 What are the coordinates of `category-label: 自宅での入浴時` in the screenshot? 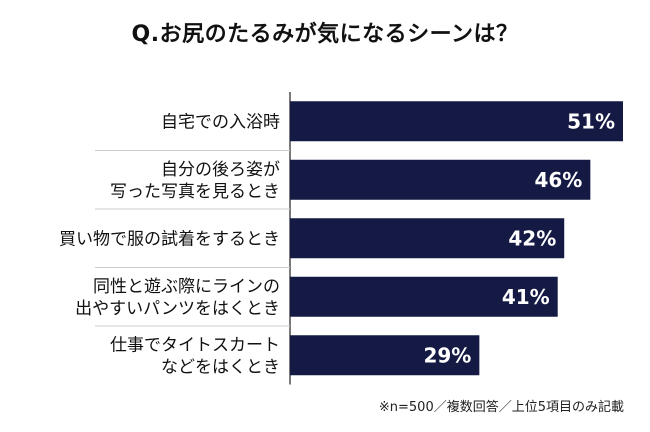 It's located at (220, 122).